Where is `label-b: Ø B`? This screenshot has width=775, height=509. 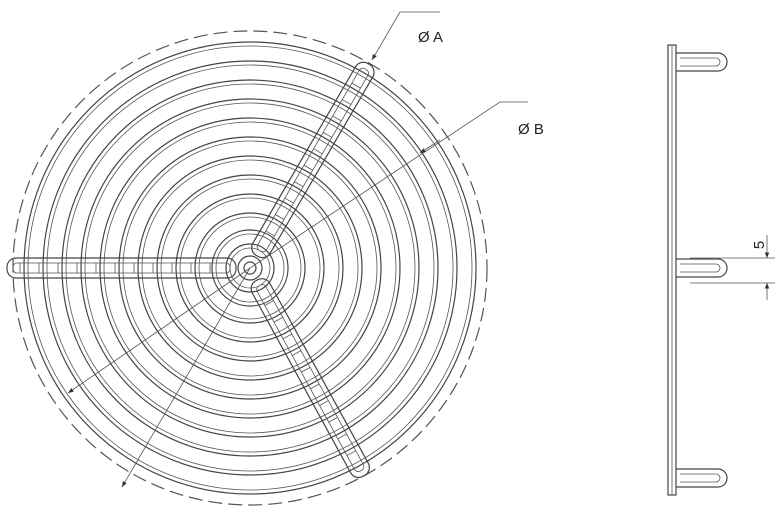 label-b: Ø B is located at coordinates (531, 129).